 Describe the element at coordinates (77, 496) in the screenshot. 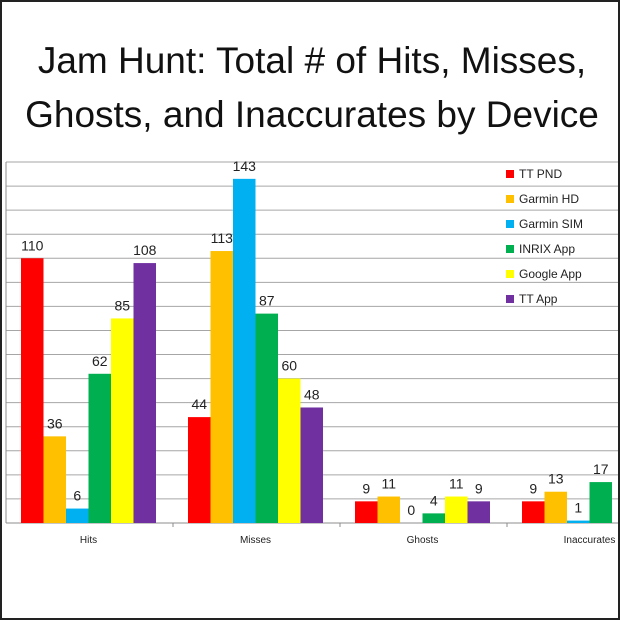

I see `data-label: 6` at that location.